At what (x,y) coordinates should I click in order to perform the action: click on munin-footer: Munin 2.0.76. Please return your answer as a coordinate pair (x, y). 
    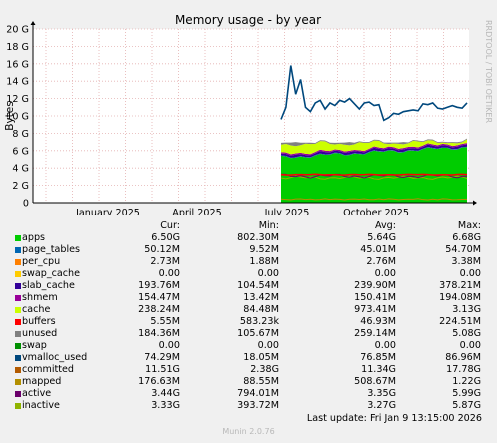
    Looking at the image, I should click on (248, 431).